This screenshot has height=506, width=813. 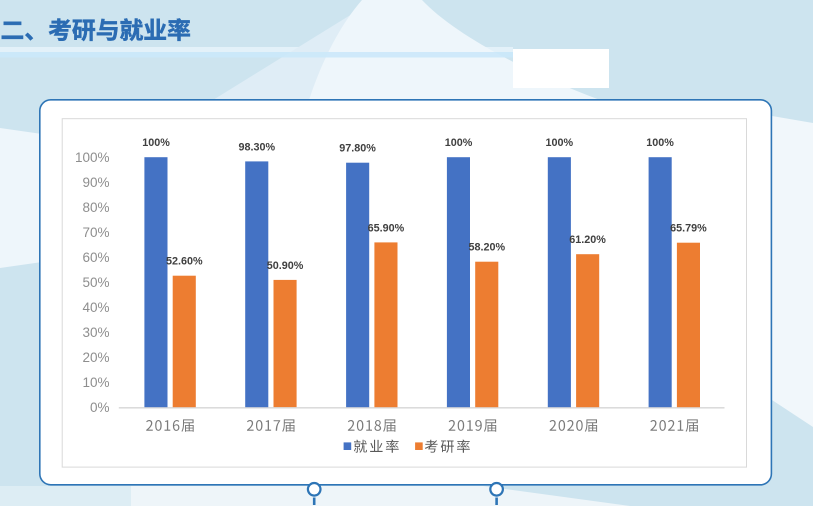 What do you see at coordinates (285, 266) in the screenshot?
I see `svg-text: 50.90%` at bounding box center [285, 266].